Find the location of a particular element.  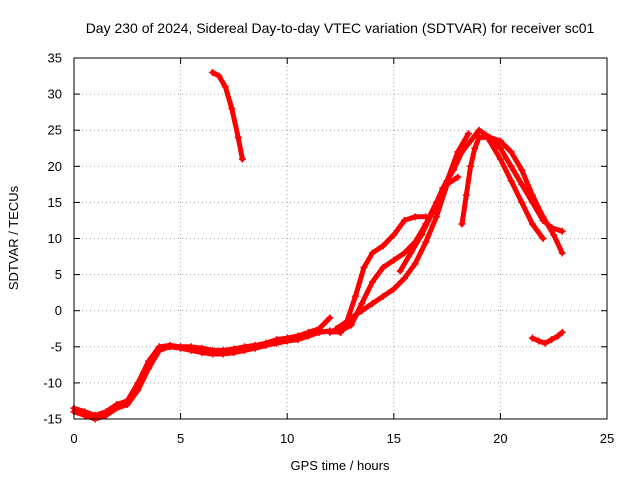

x-tick-label: 0 is located at coordinates (73, 438).